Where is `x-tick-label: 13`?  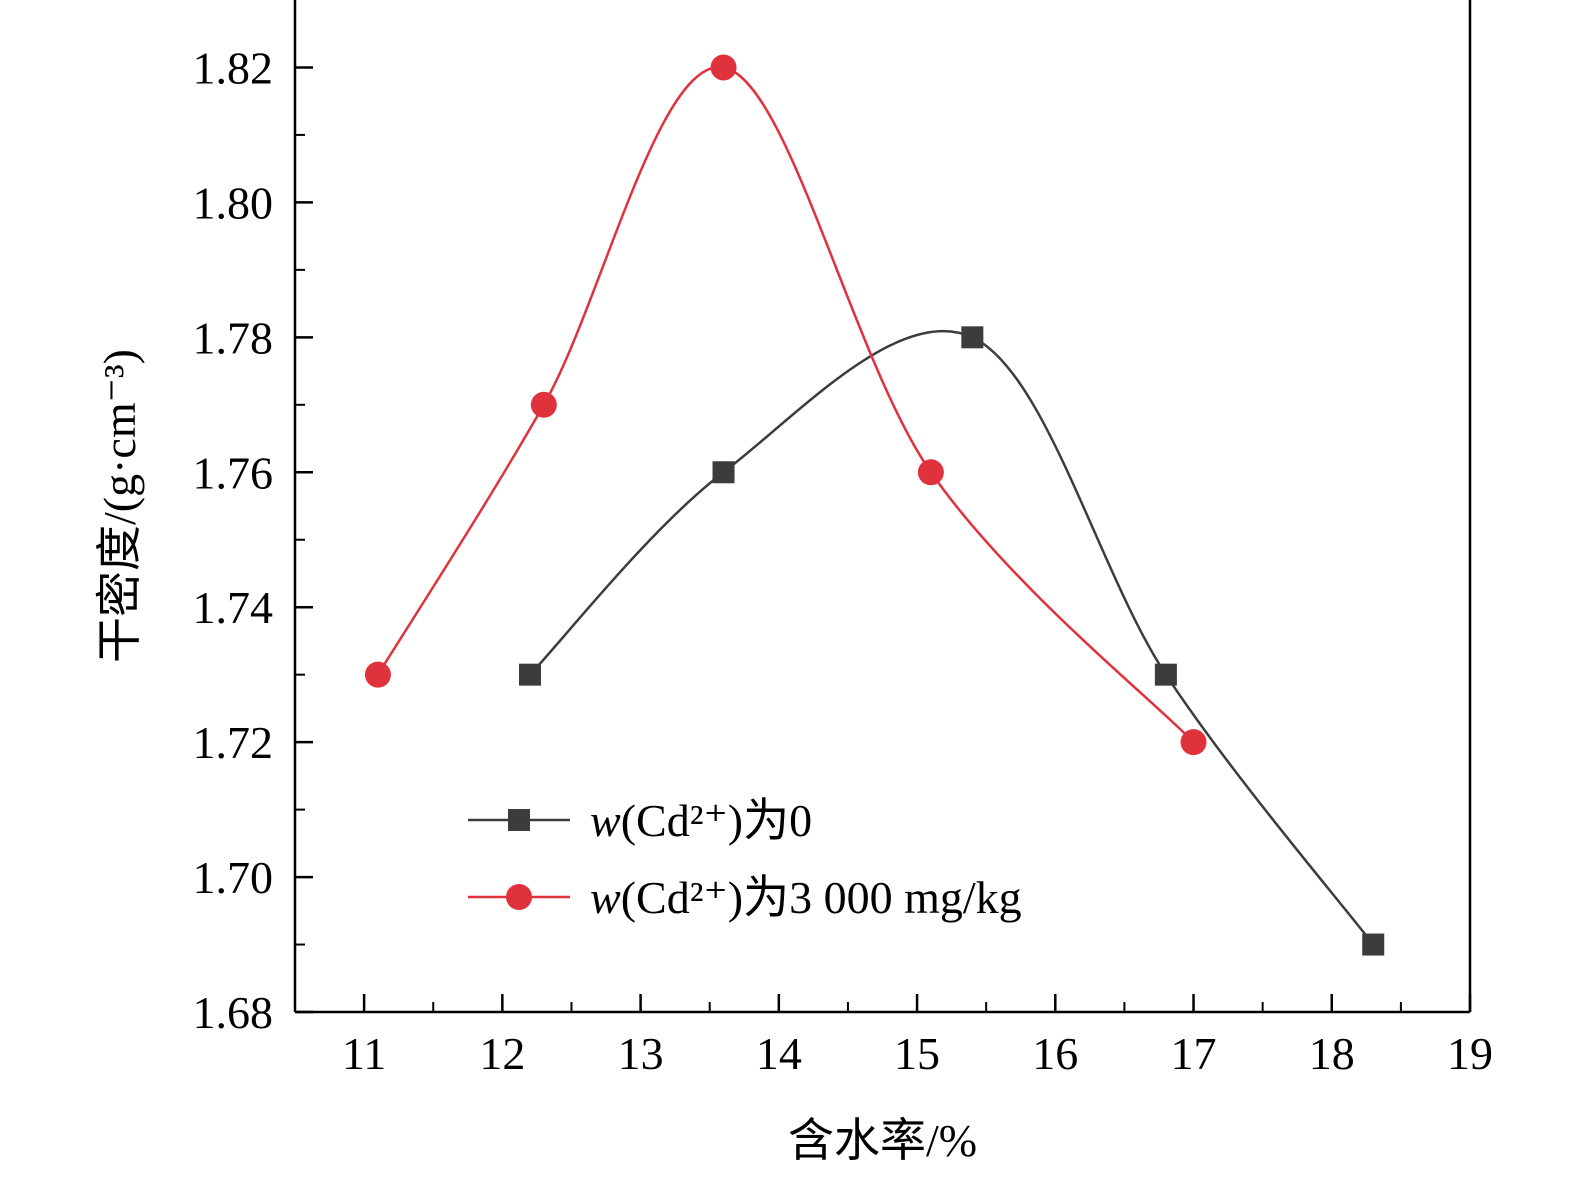 x-tick-label: 13 is located at coordinates (641, 1053).